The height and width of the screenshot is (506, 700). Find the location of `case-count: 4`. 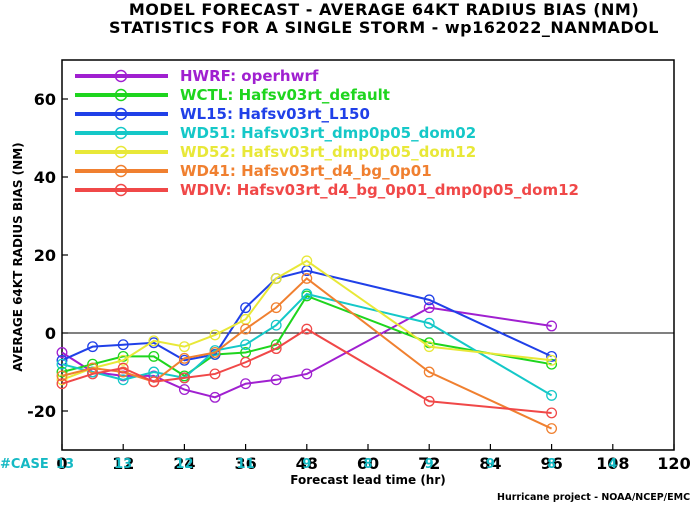

case-count: 4 is located at coordinates (612, 464).